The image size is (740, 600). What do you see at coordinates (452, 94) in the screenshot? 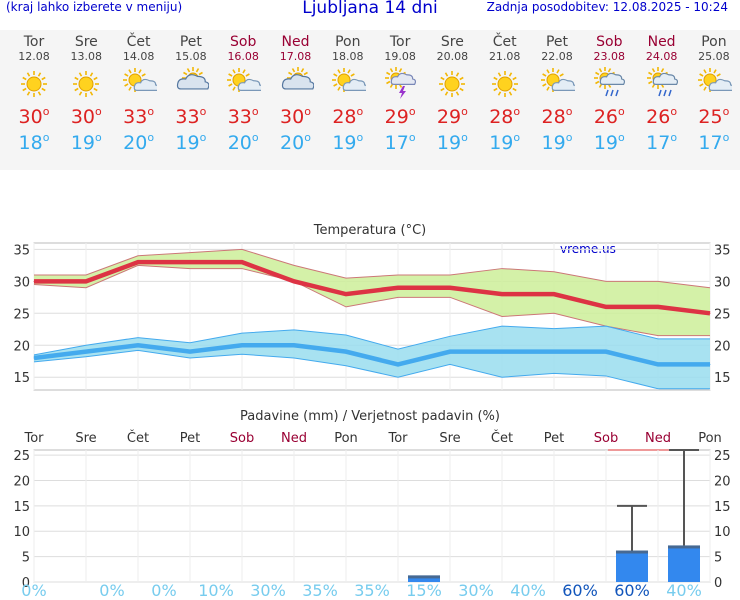
I see `day-column: Sre 20.08 29o 19o` at bounding box center [452, 94].